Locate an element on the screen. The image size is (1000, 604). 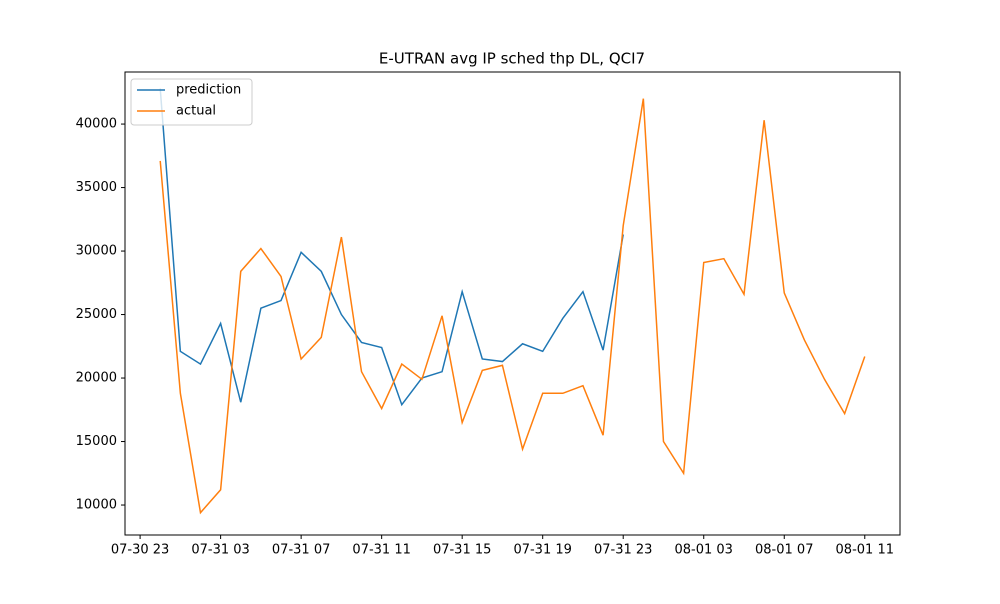
x-tick-label: 07-31 23 is located at coordinates (623, 550).